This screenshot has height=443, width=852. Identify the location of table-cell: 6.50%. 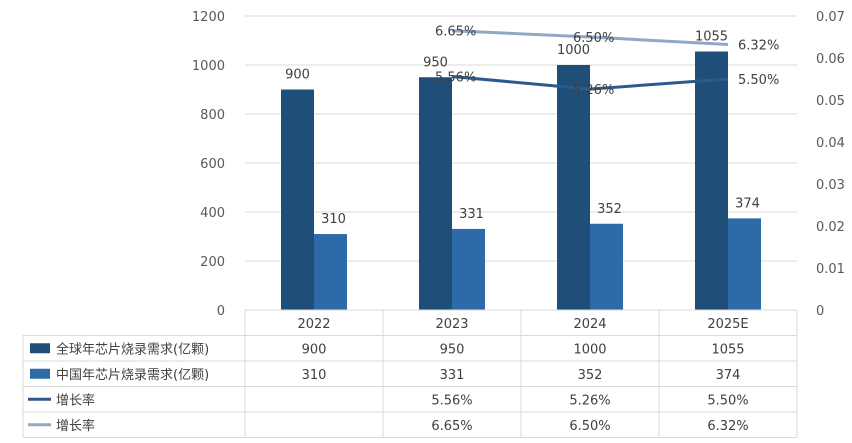
(589, 426).